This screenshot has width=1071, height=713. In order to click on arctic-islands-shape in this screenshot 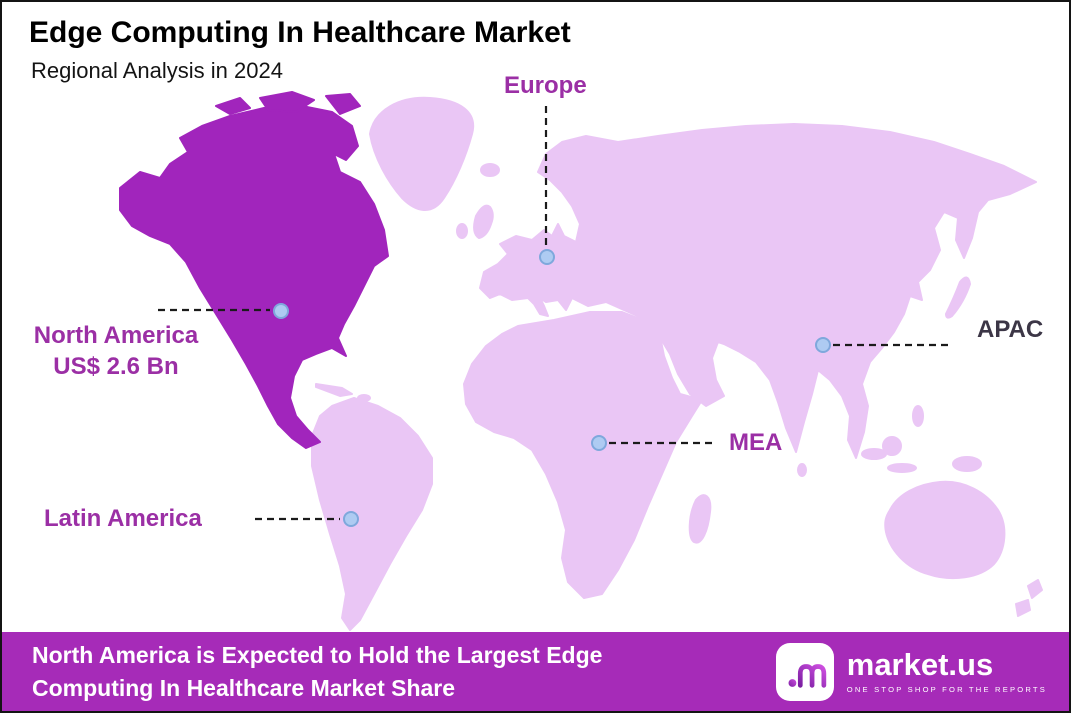, I will do `click(288, 103)`.